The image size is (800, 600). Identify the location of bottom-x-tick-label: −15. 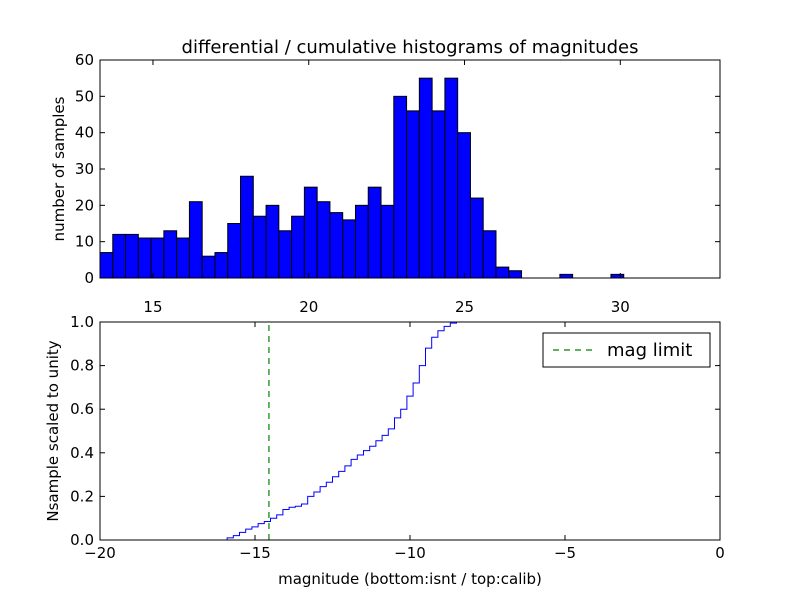
(255, 553).